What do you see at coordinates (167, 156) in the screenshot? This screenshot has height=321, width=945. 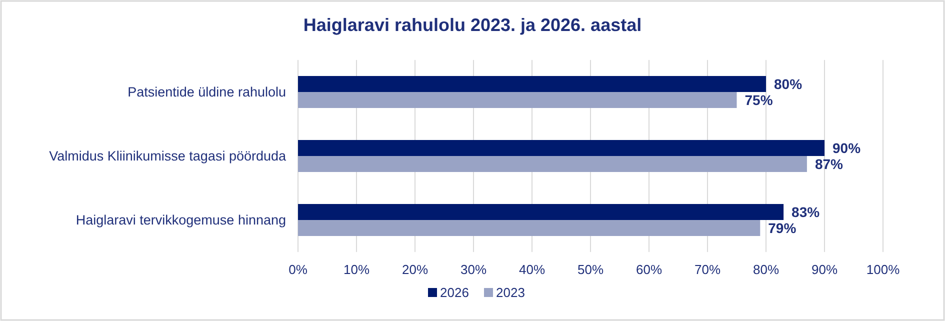 I see `y-tick-label: Valmidus Kliinikumisse tagasi pöörduda` at bounding box center [167, 156].